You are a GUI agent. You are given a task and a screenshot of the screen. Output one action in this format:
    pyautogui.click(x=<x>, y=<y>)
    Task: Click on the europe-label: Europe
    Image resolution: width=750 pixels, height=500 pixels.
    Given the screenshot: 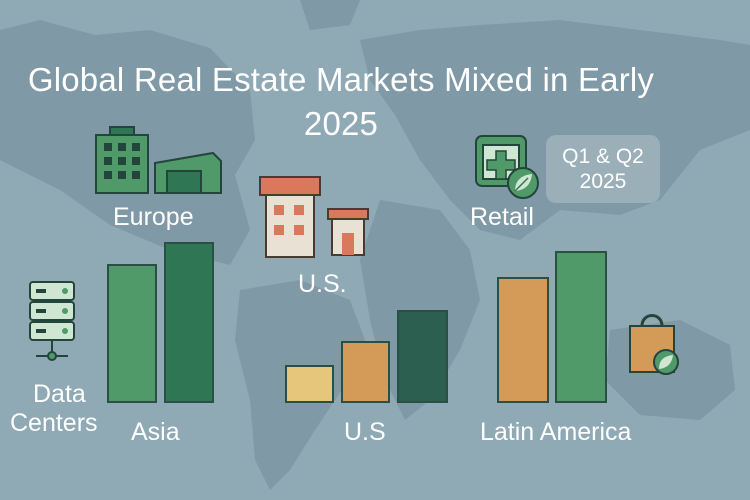 What is the action you would take?
    pyautogui.click(x=153, y=217)
    